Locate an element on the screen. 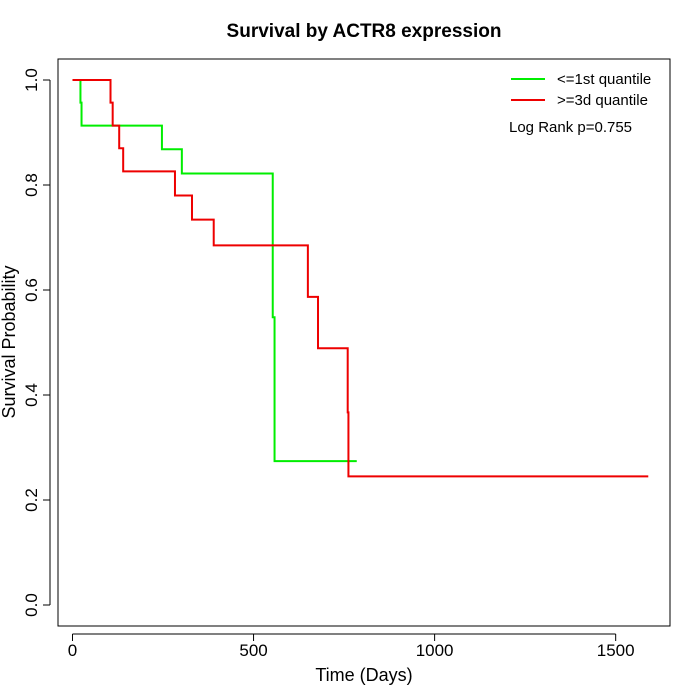 This screenshot has height=700, width=700. x-tick-label: 1500 is located at coordinates (616, 650).